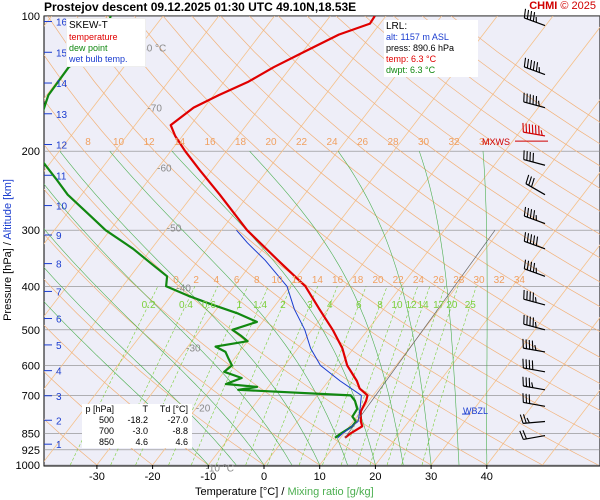  What do you see at coordinates (106, 420) in the screenshot?
I see `level-table-cell: 500` at bounding box center [106, 420].